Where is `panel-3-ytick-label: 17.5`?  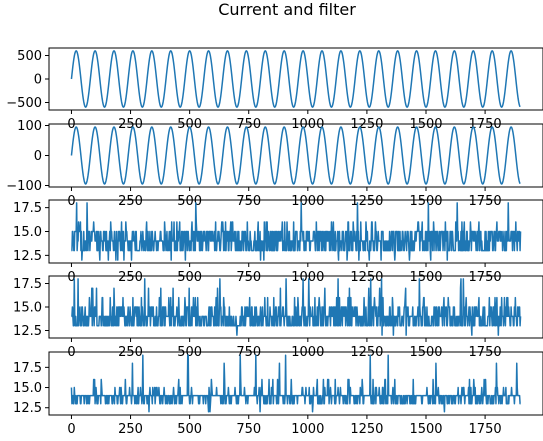 panel-3-ytick-label: 17.5 is located at coordinates (27, 208).